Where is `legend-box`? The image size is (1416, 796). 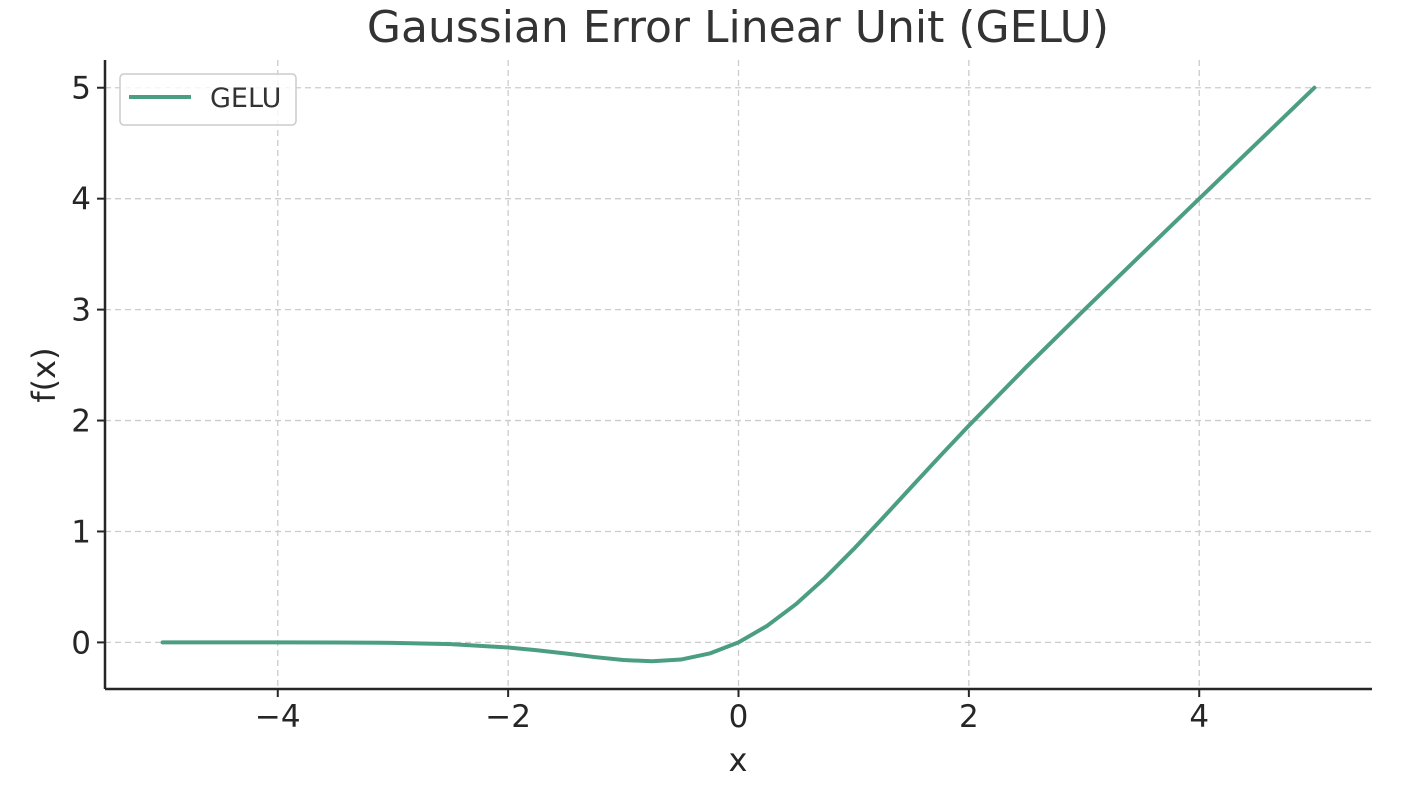
legend-box is located at coordinates (208, 99).